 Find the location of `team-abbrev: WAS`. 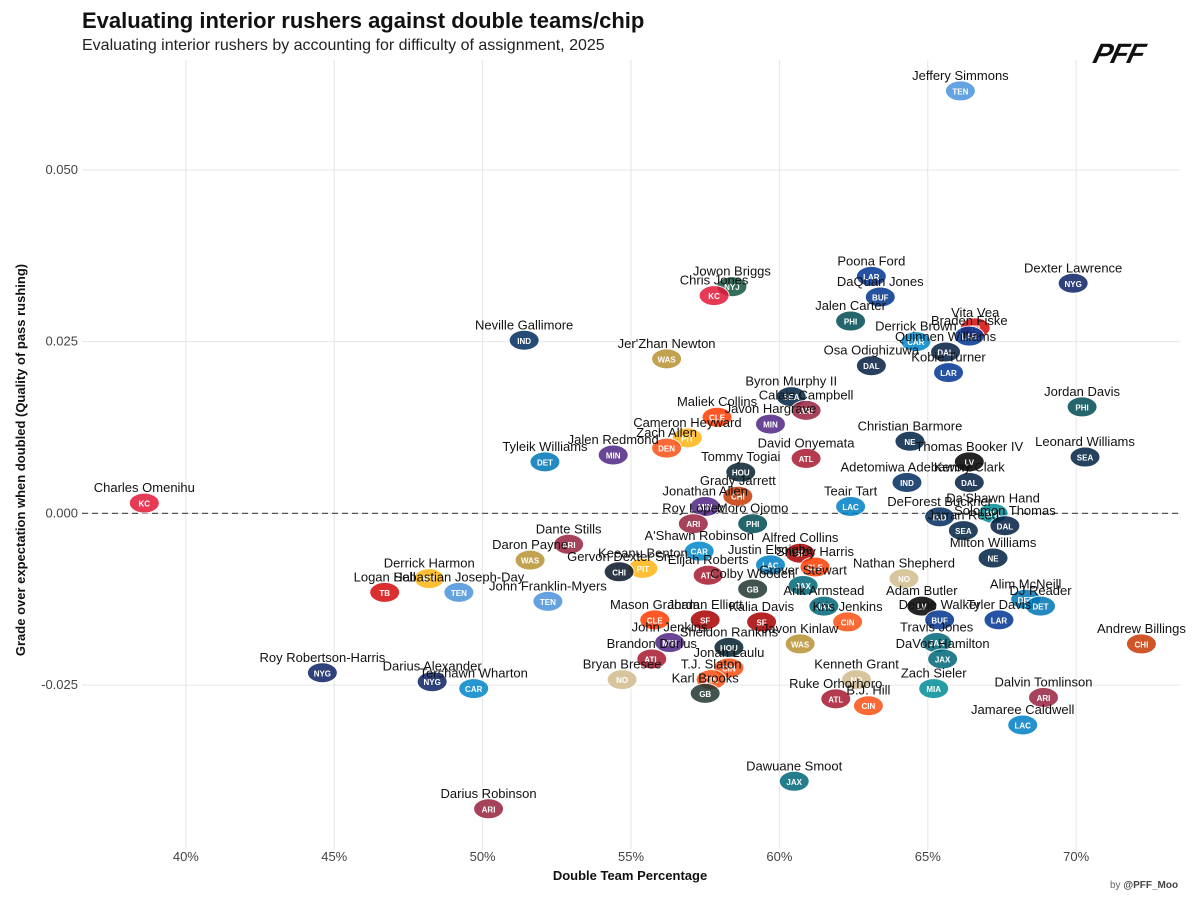

team-abbrev: WAS is located at coordinates (800, 644).